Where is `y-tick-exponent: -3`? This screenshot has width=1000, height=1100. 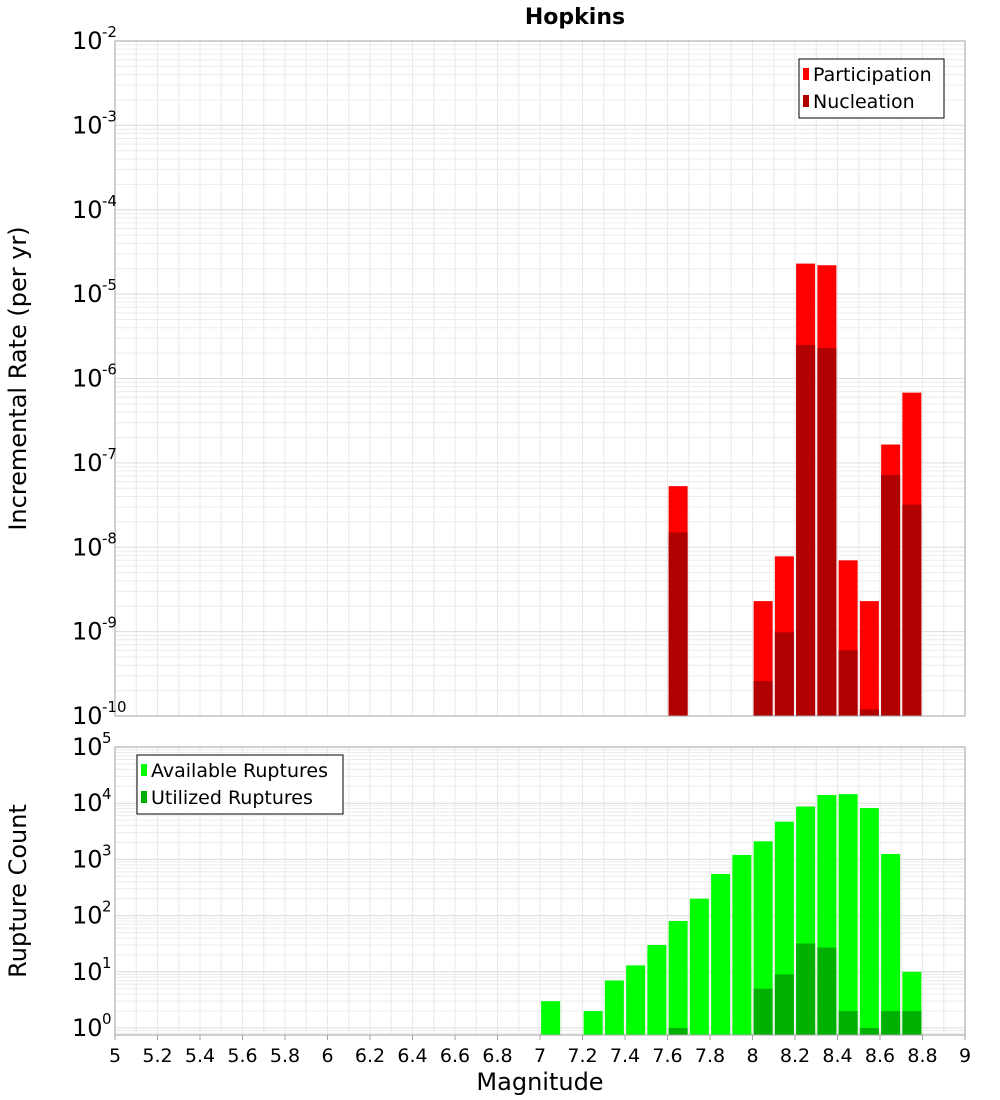 y-tick-exponent: -3 is located at coordinates (109, 116).